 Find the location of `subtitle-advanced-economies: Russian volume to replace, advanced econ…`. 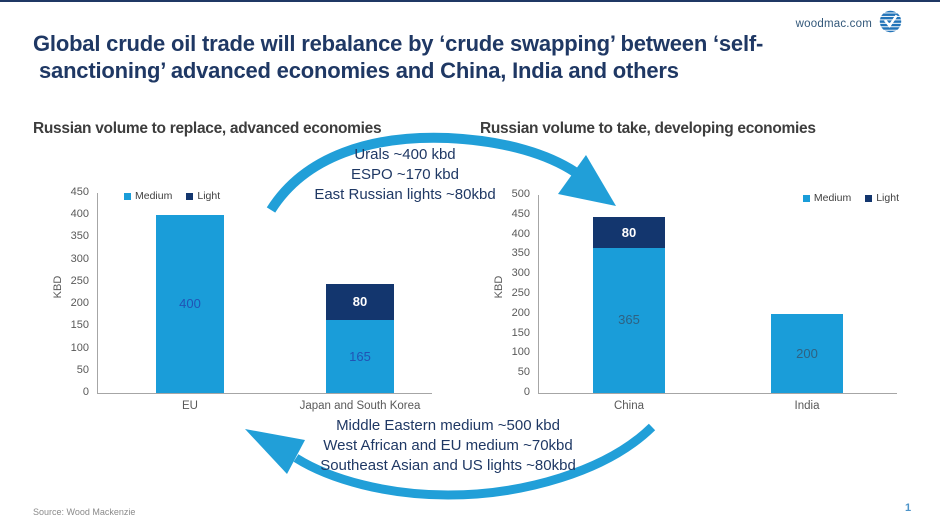

subtitle-advanced-economies: Russian volume to replace, advanced econ… is located at coordinates (207, 128).